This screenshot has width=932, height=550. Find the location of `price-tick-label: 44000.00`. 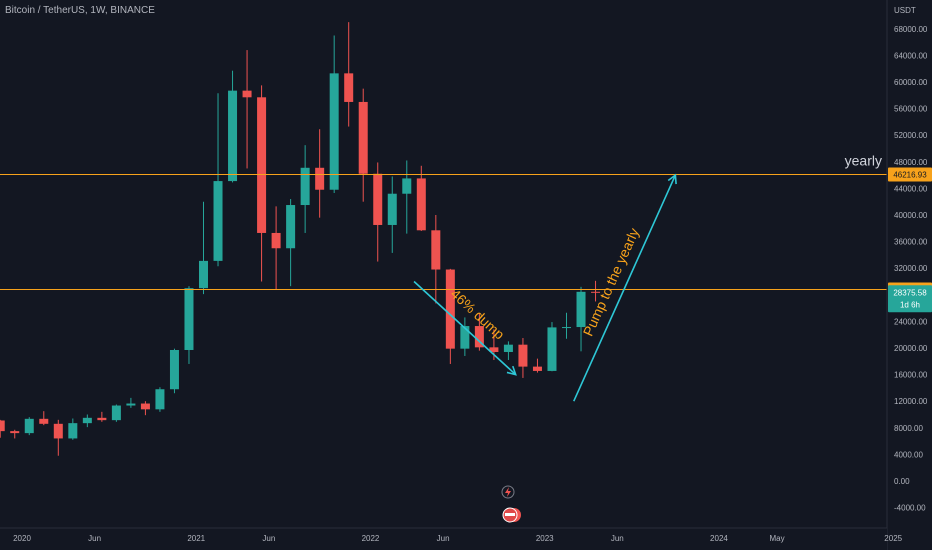

price-tick-label: 44000.00 is located at coordinates (911, 188).